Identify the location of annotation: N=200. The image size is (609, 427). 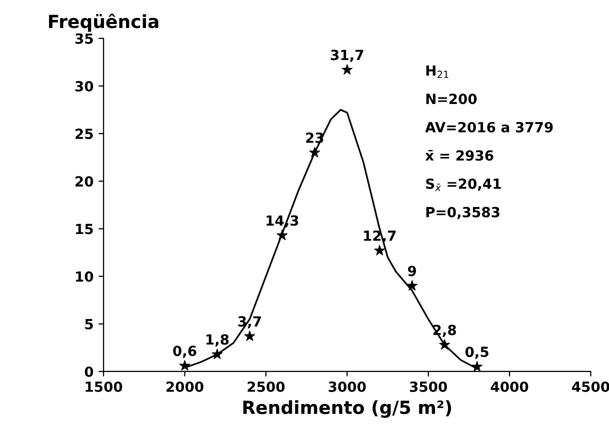
(451, 99).